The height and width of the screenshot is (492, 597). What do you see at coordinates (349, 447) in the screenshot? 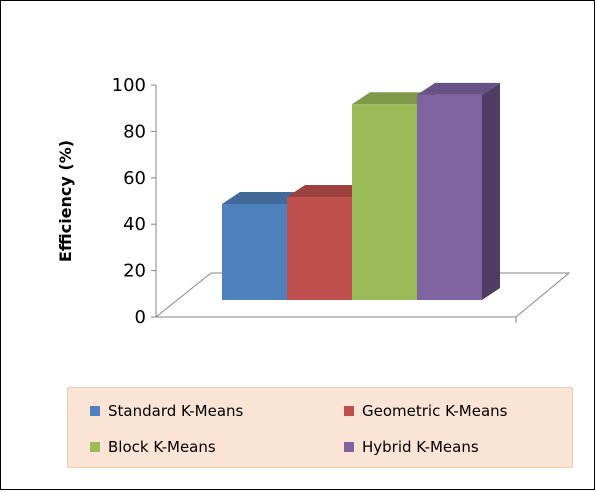
I see `legend-swatch-hybrid` at bounding box center [349, 447].